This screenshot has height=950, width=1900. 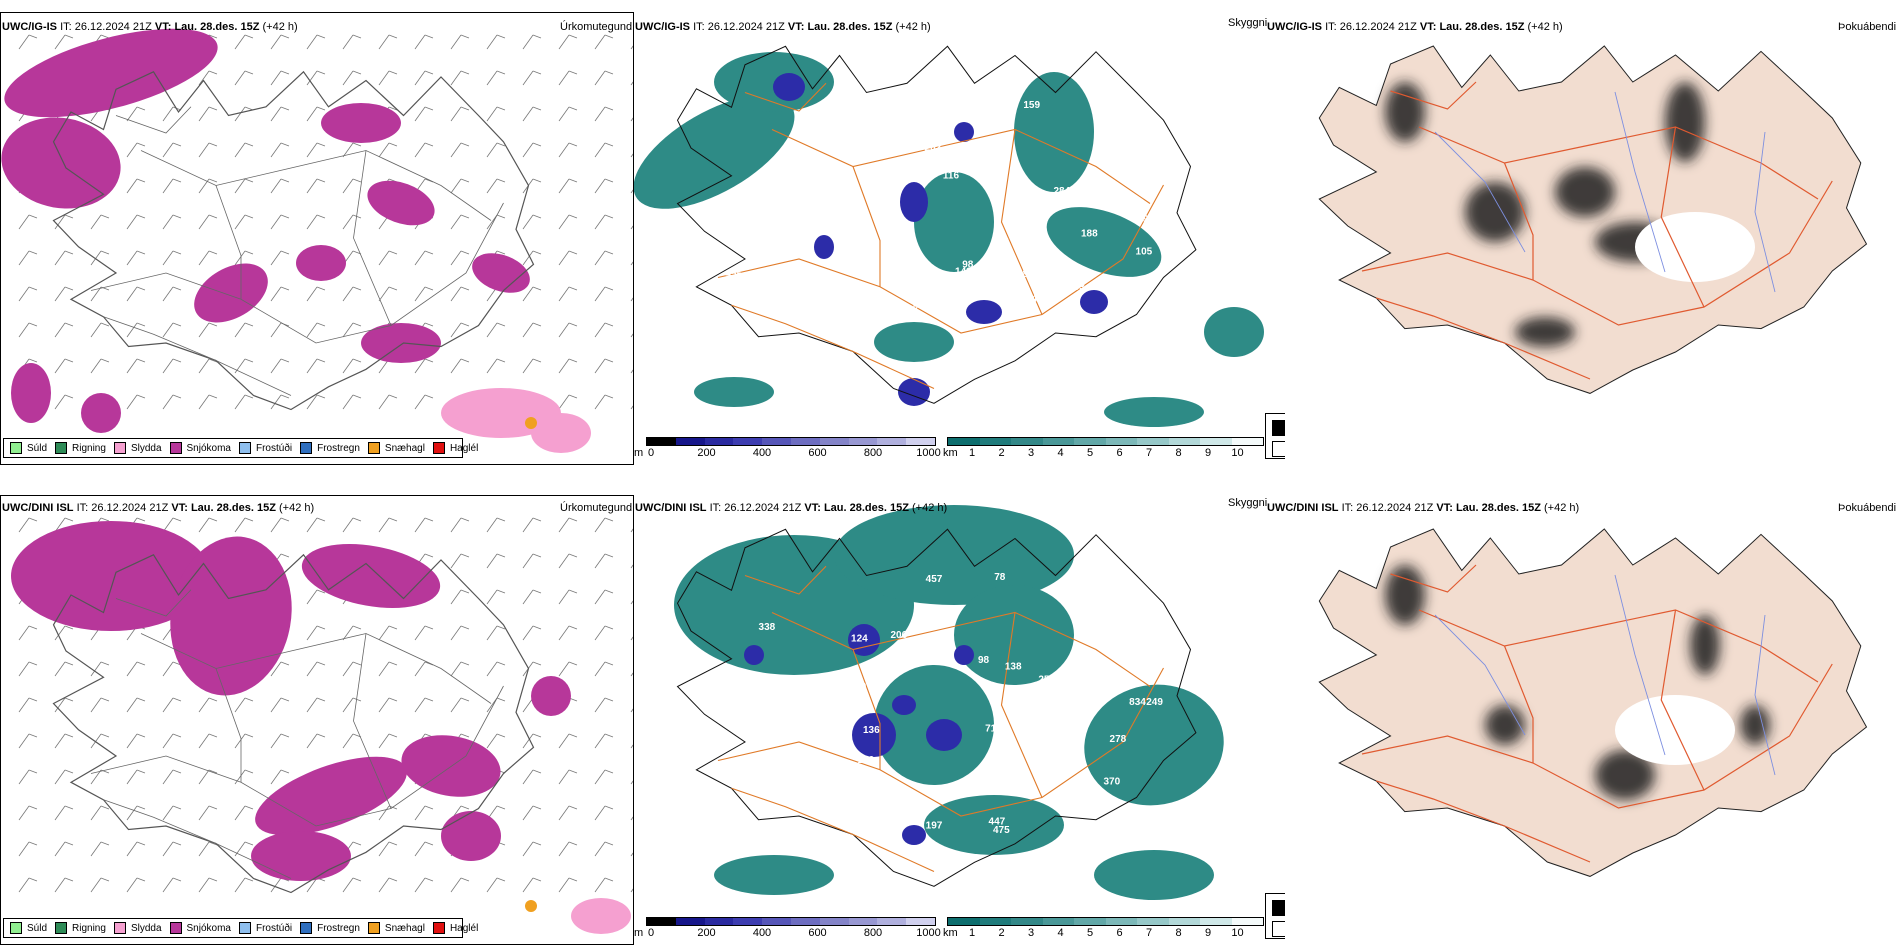 What do you see at coordinates (1625, 775) in the screenshot?
I see `fog-dark-area` at bounding box center [1625, 775].